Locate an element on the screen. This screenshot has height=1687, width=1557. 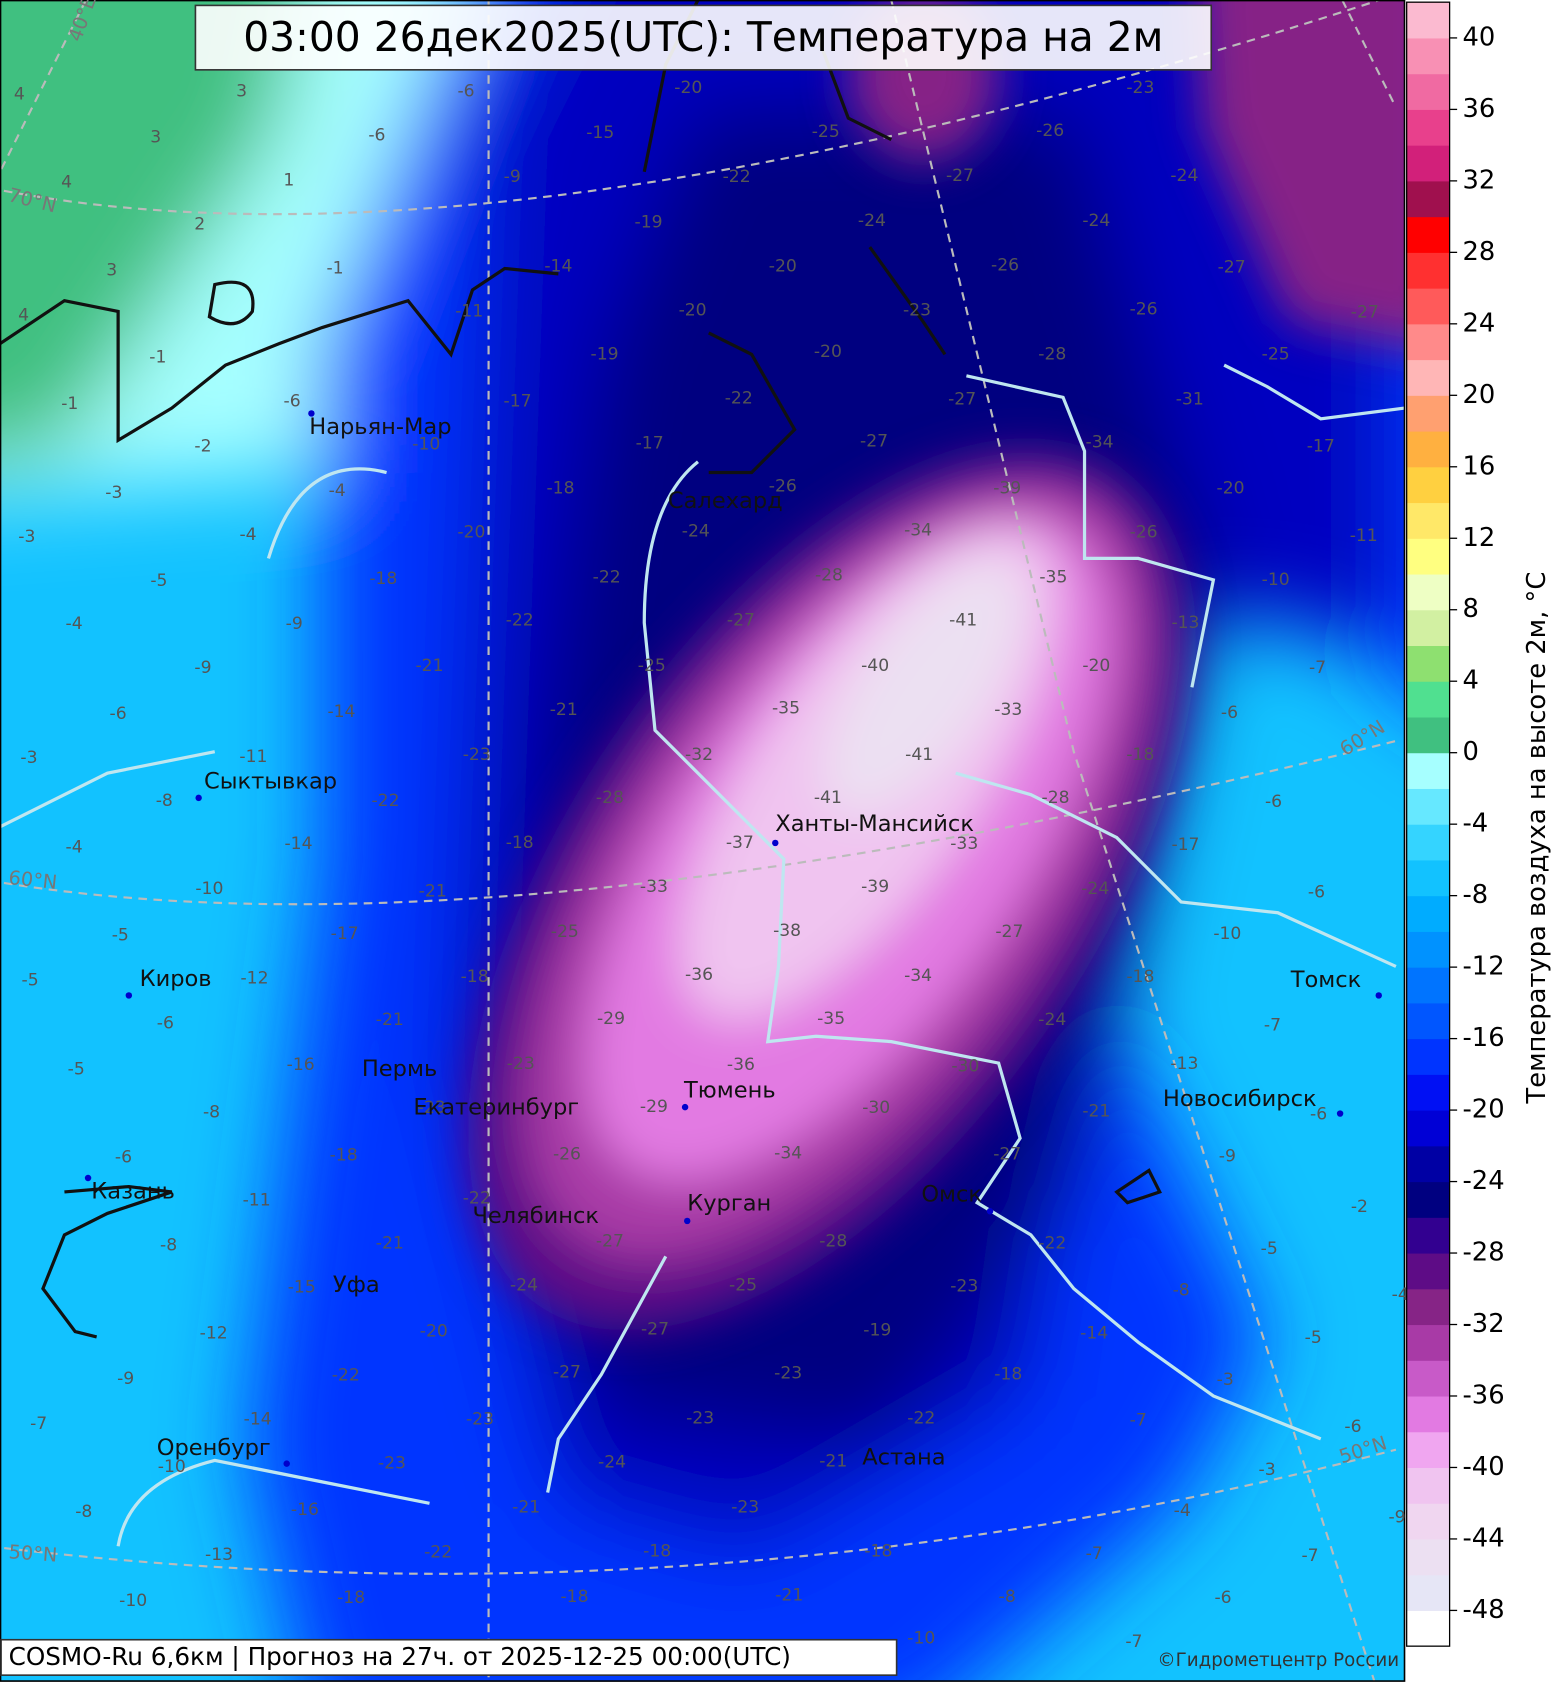
city-name: Уфа is located at coordinates (356, 1285).